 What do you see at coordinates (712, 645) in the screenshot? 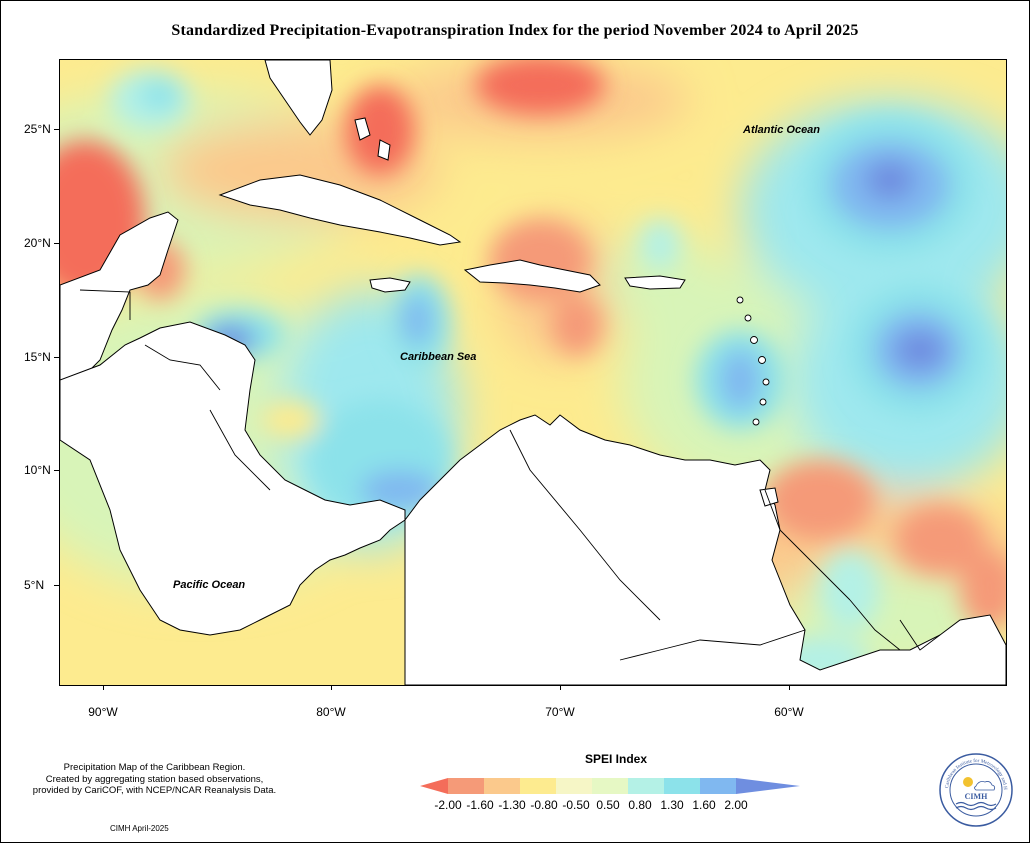
I see `border-brazil` at bounding box center [712, 645].